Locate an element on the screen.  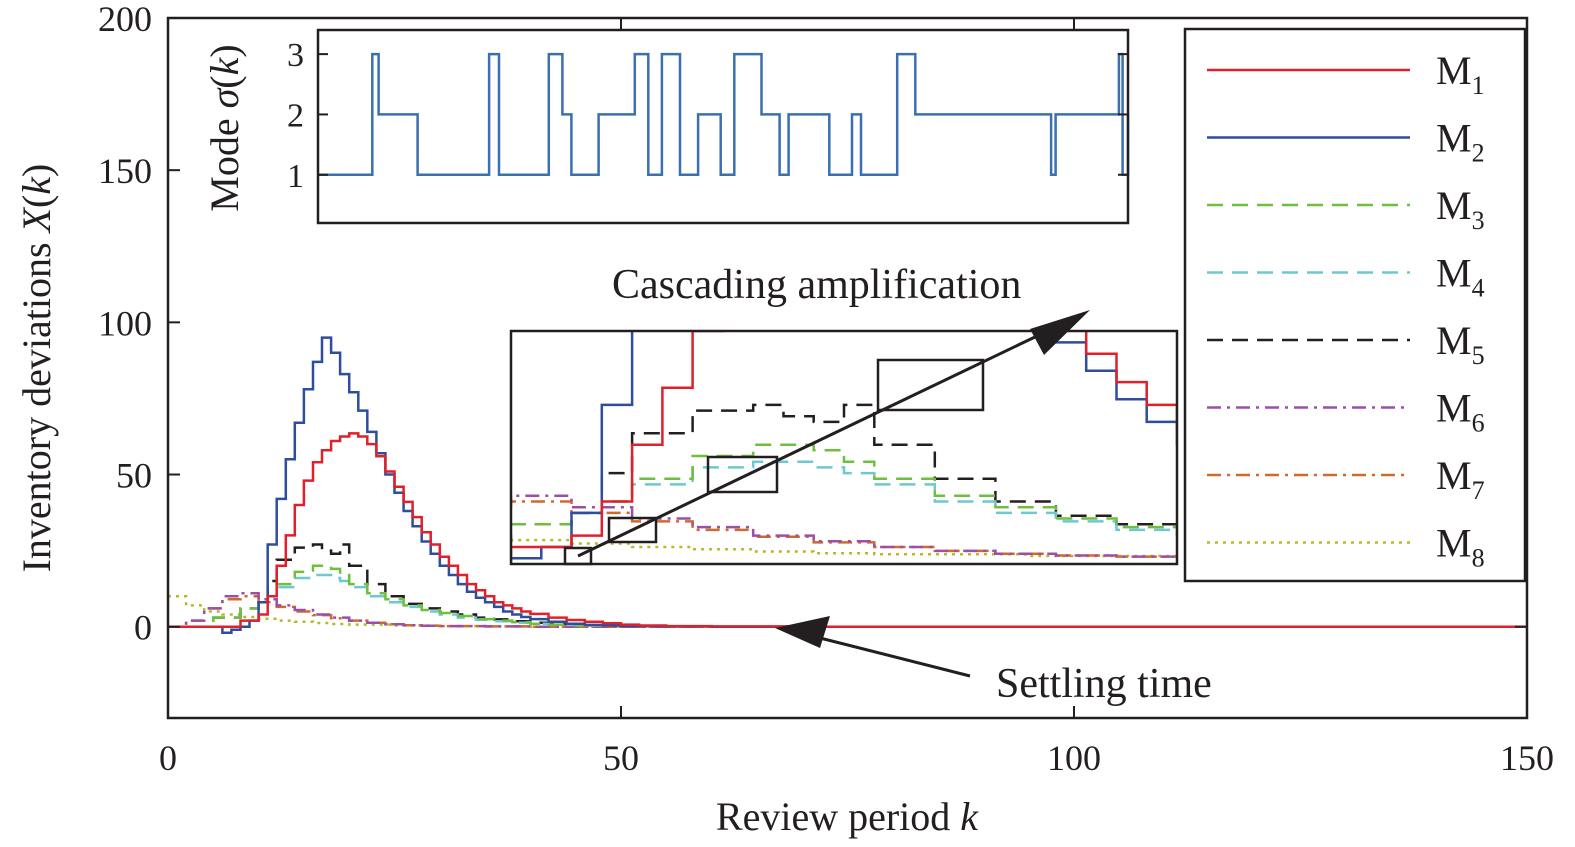
series-line-m6 is located at coordinates (847, 609).